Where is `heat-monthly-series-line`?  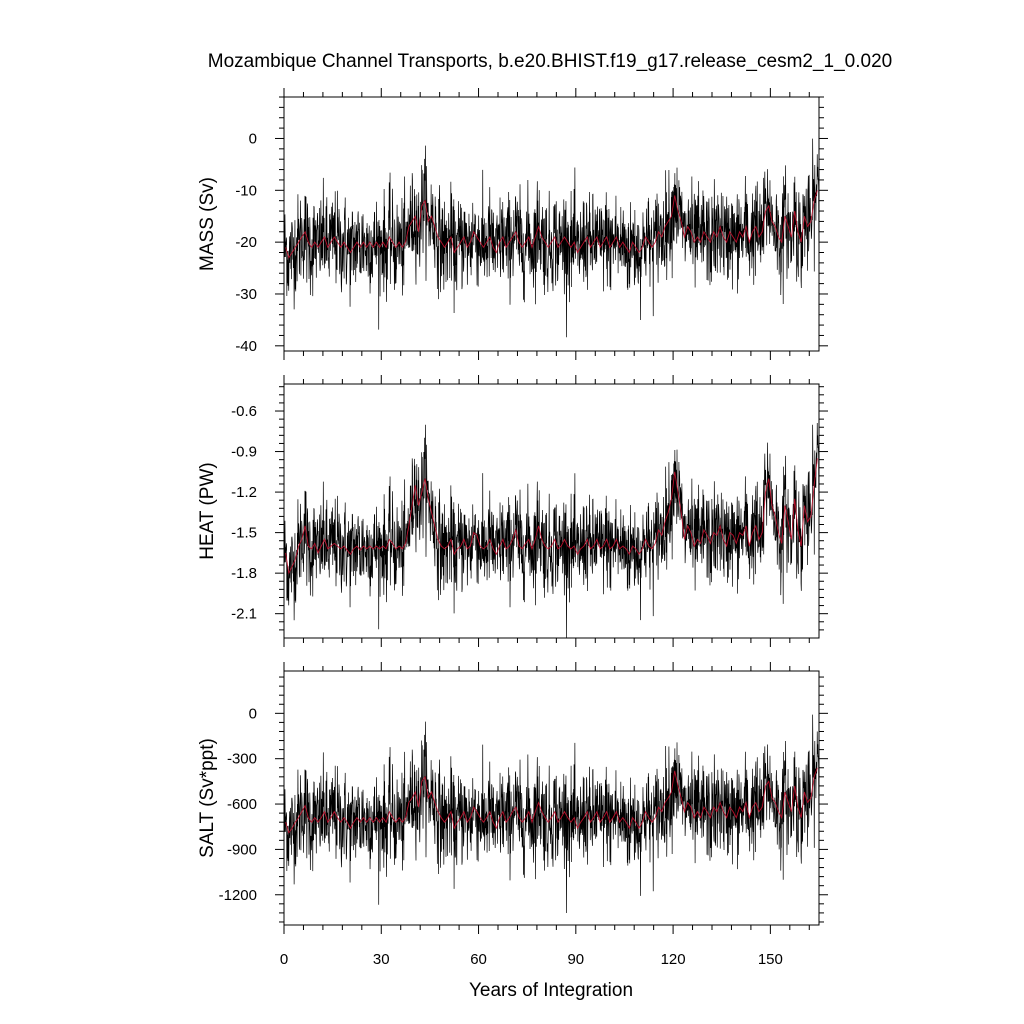
heat-monthly-series-line is located at coordinates (551, 530).